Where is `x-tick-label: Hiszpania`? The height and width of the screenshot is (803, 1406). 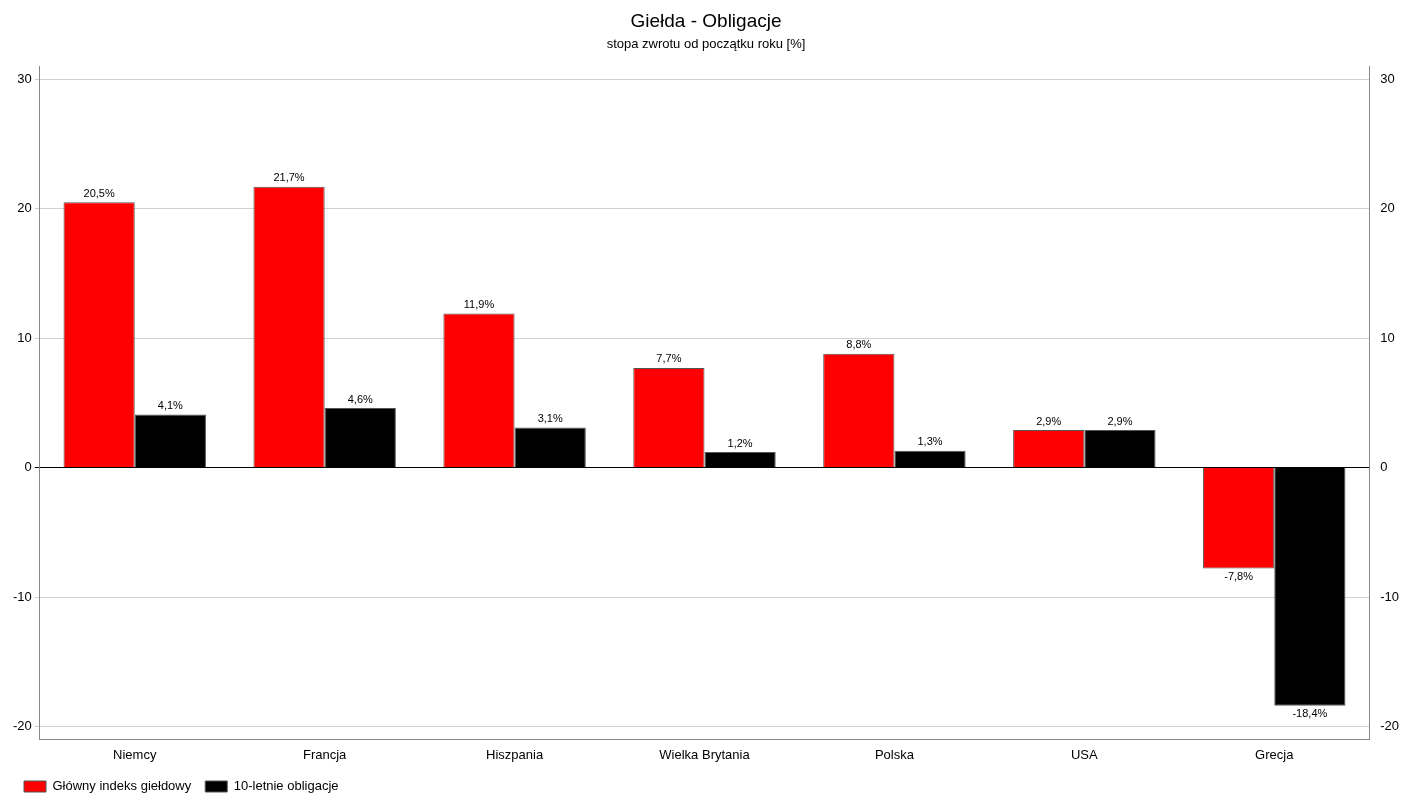
x-tick-label: Hiszpania is located at coordinates (515, 754).